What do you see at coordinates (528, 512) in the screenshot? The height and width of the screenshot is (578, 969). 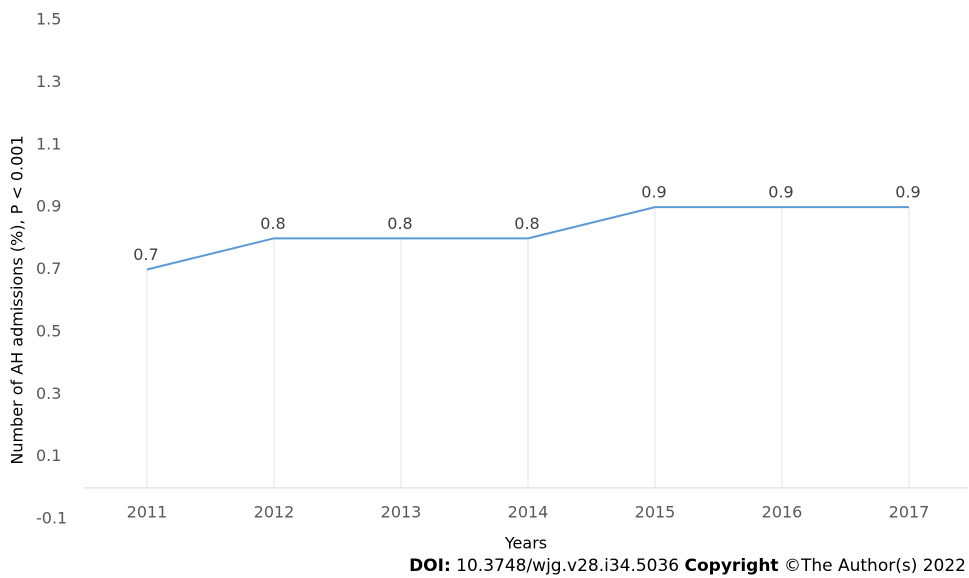 I see `x-tick-label: 2014` at bounding box center [528, 512].